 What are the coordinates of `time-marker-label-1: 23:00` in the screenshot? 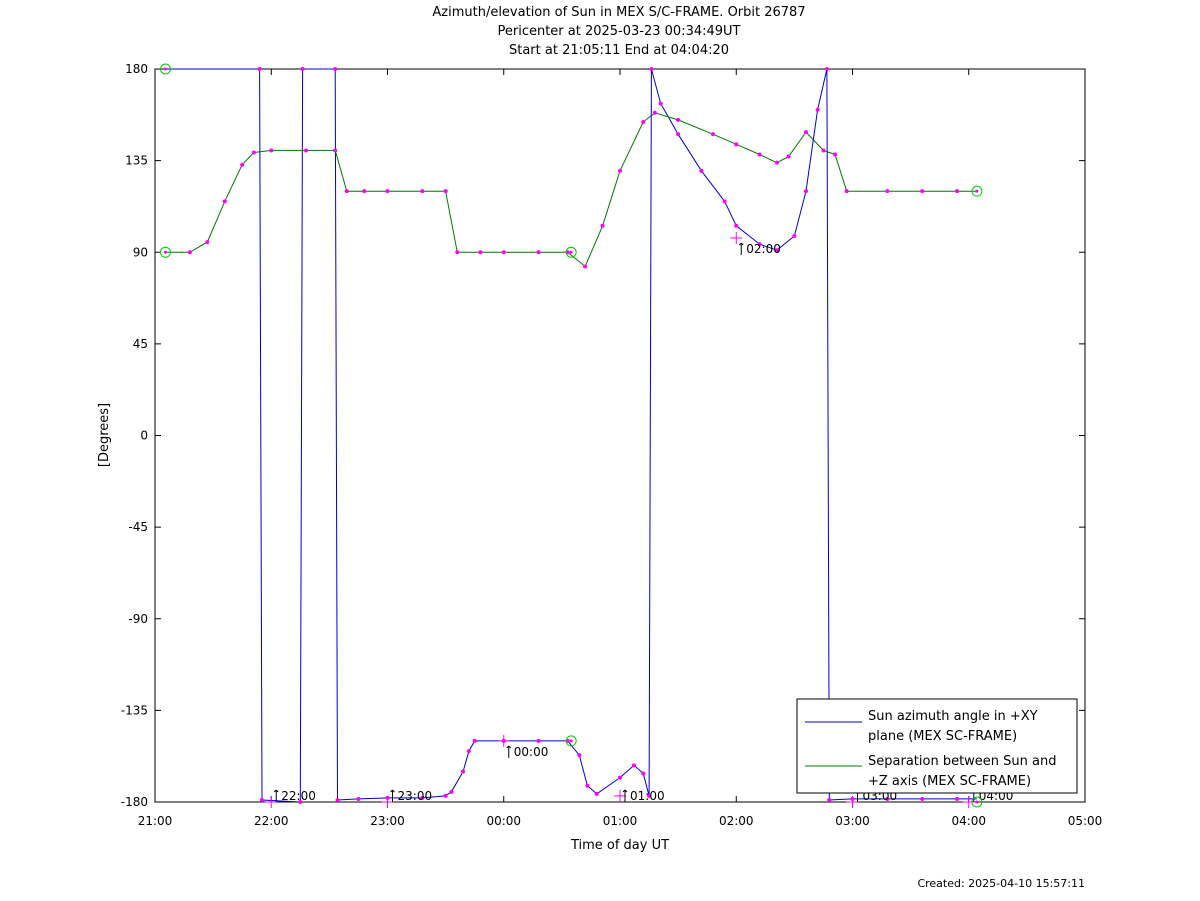 It's located at (415, 796).